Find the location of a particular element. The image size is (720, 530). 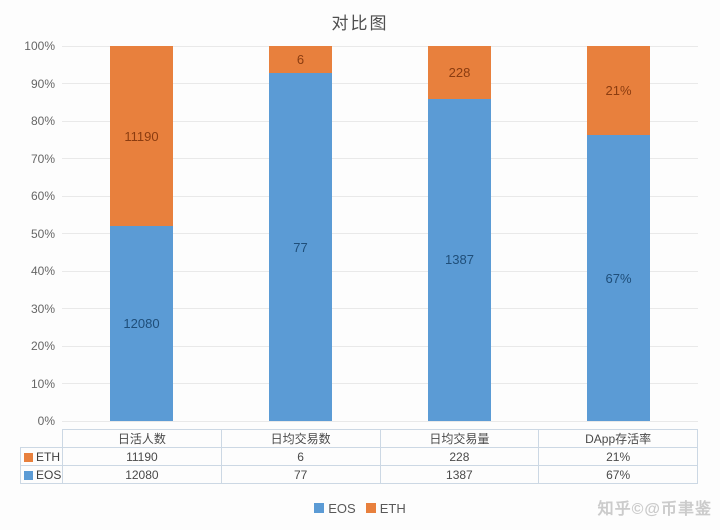

bar-value-label: 67% is located at coordinates (618, 278).